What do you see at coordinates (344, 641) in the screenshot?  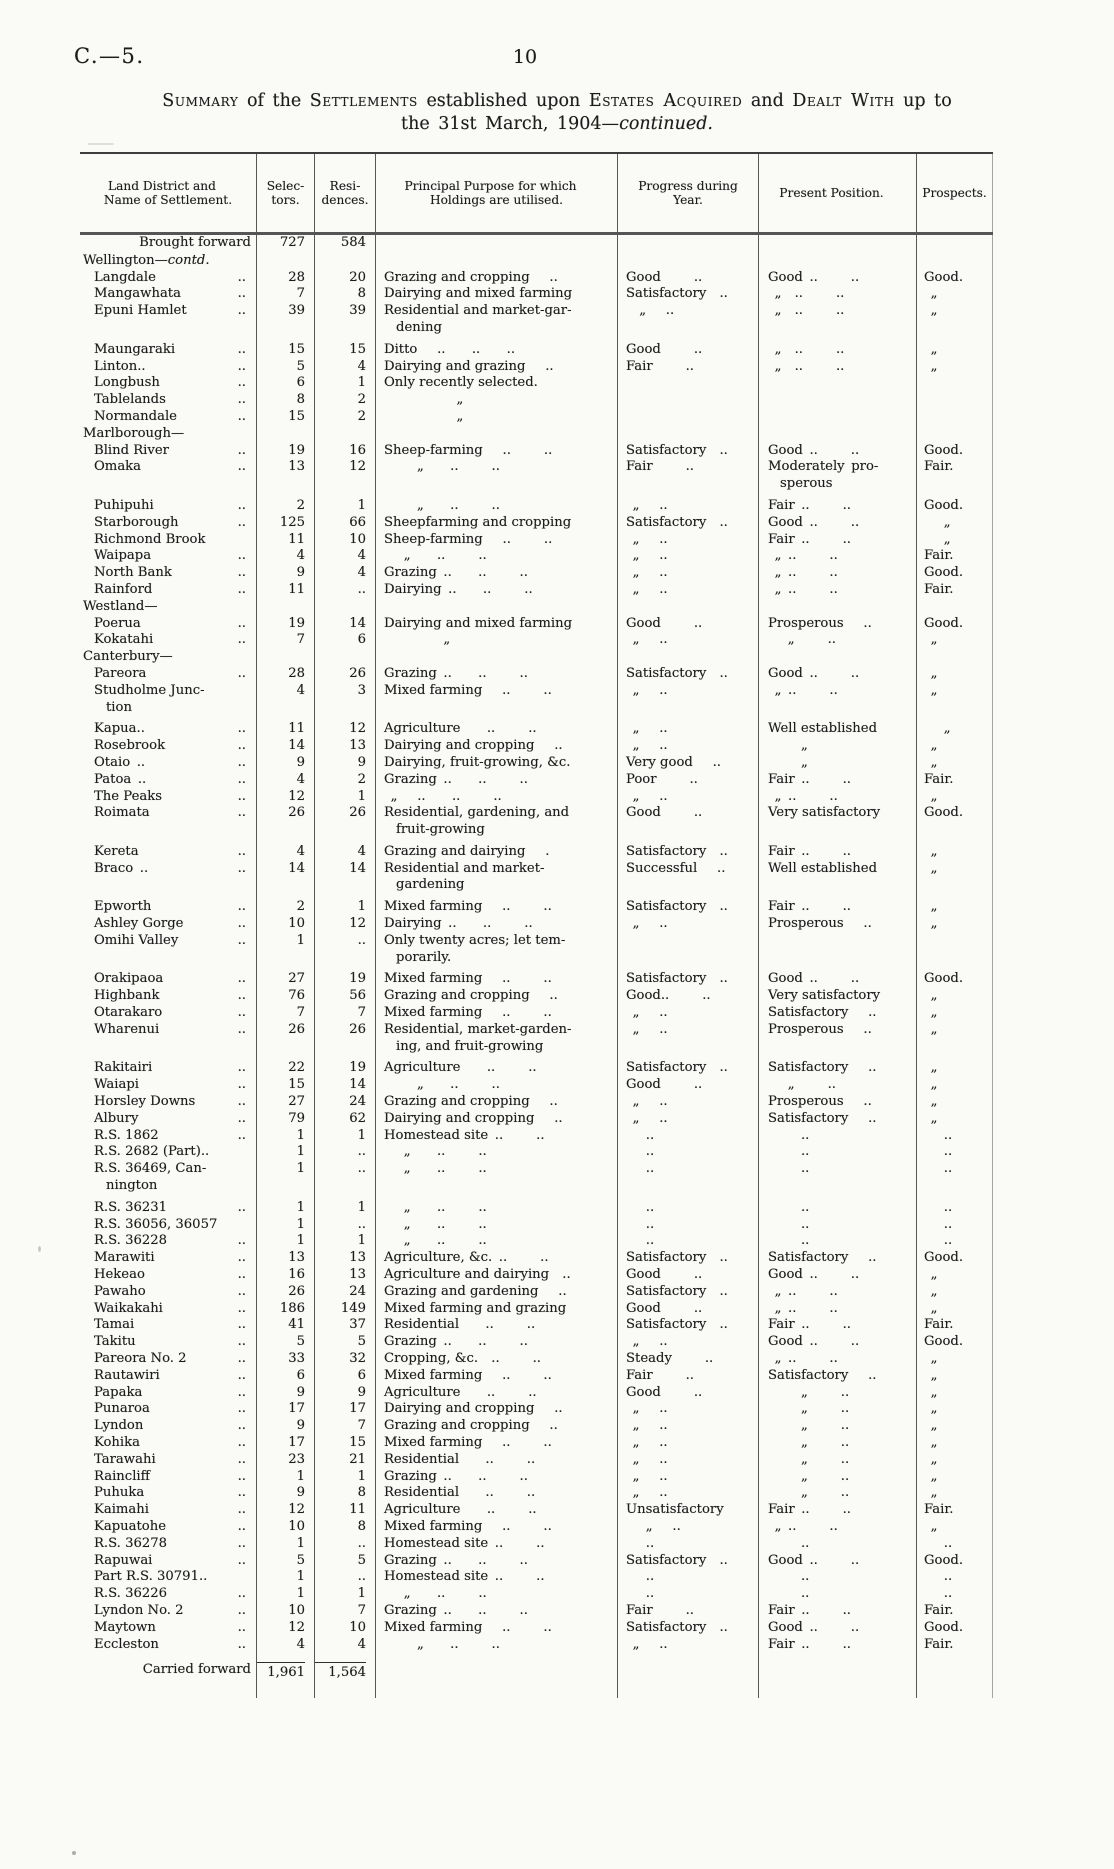 I see `residences-cell: 6` at bounding box center [344, 641].